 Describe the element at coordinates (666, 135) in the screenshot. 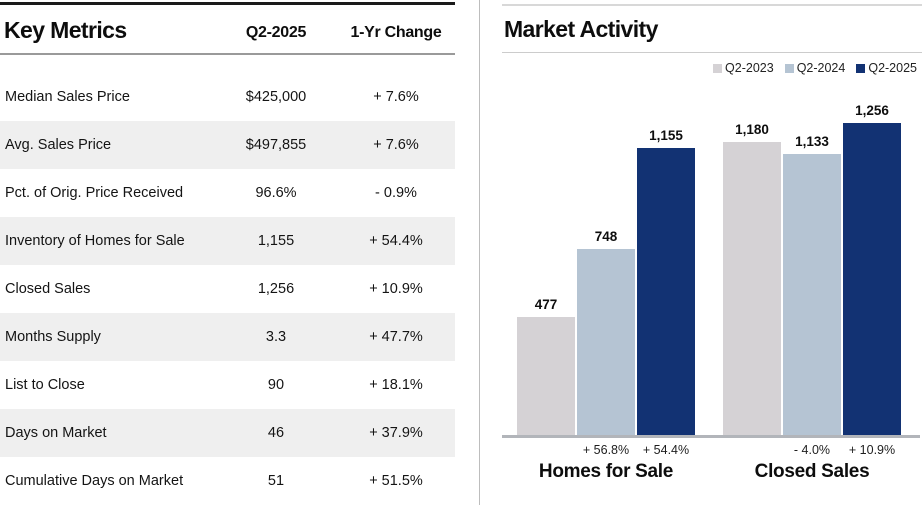

I see `bar-value-label: 1,155` at that location.